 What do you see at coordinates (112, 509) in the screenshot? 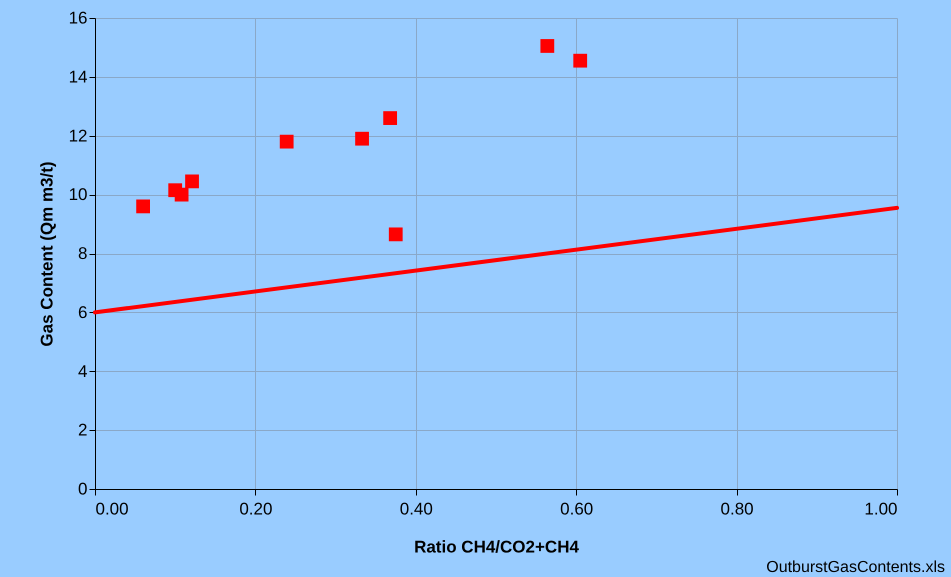
I see `x-tick-label: 0.00` at bounding box center [112, 509].